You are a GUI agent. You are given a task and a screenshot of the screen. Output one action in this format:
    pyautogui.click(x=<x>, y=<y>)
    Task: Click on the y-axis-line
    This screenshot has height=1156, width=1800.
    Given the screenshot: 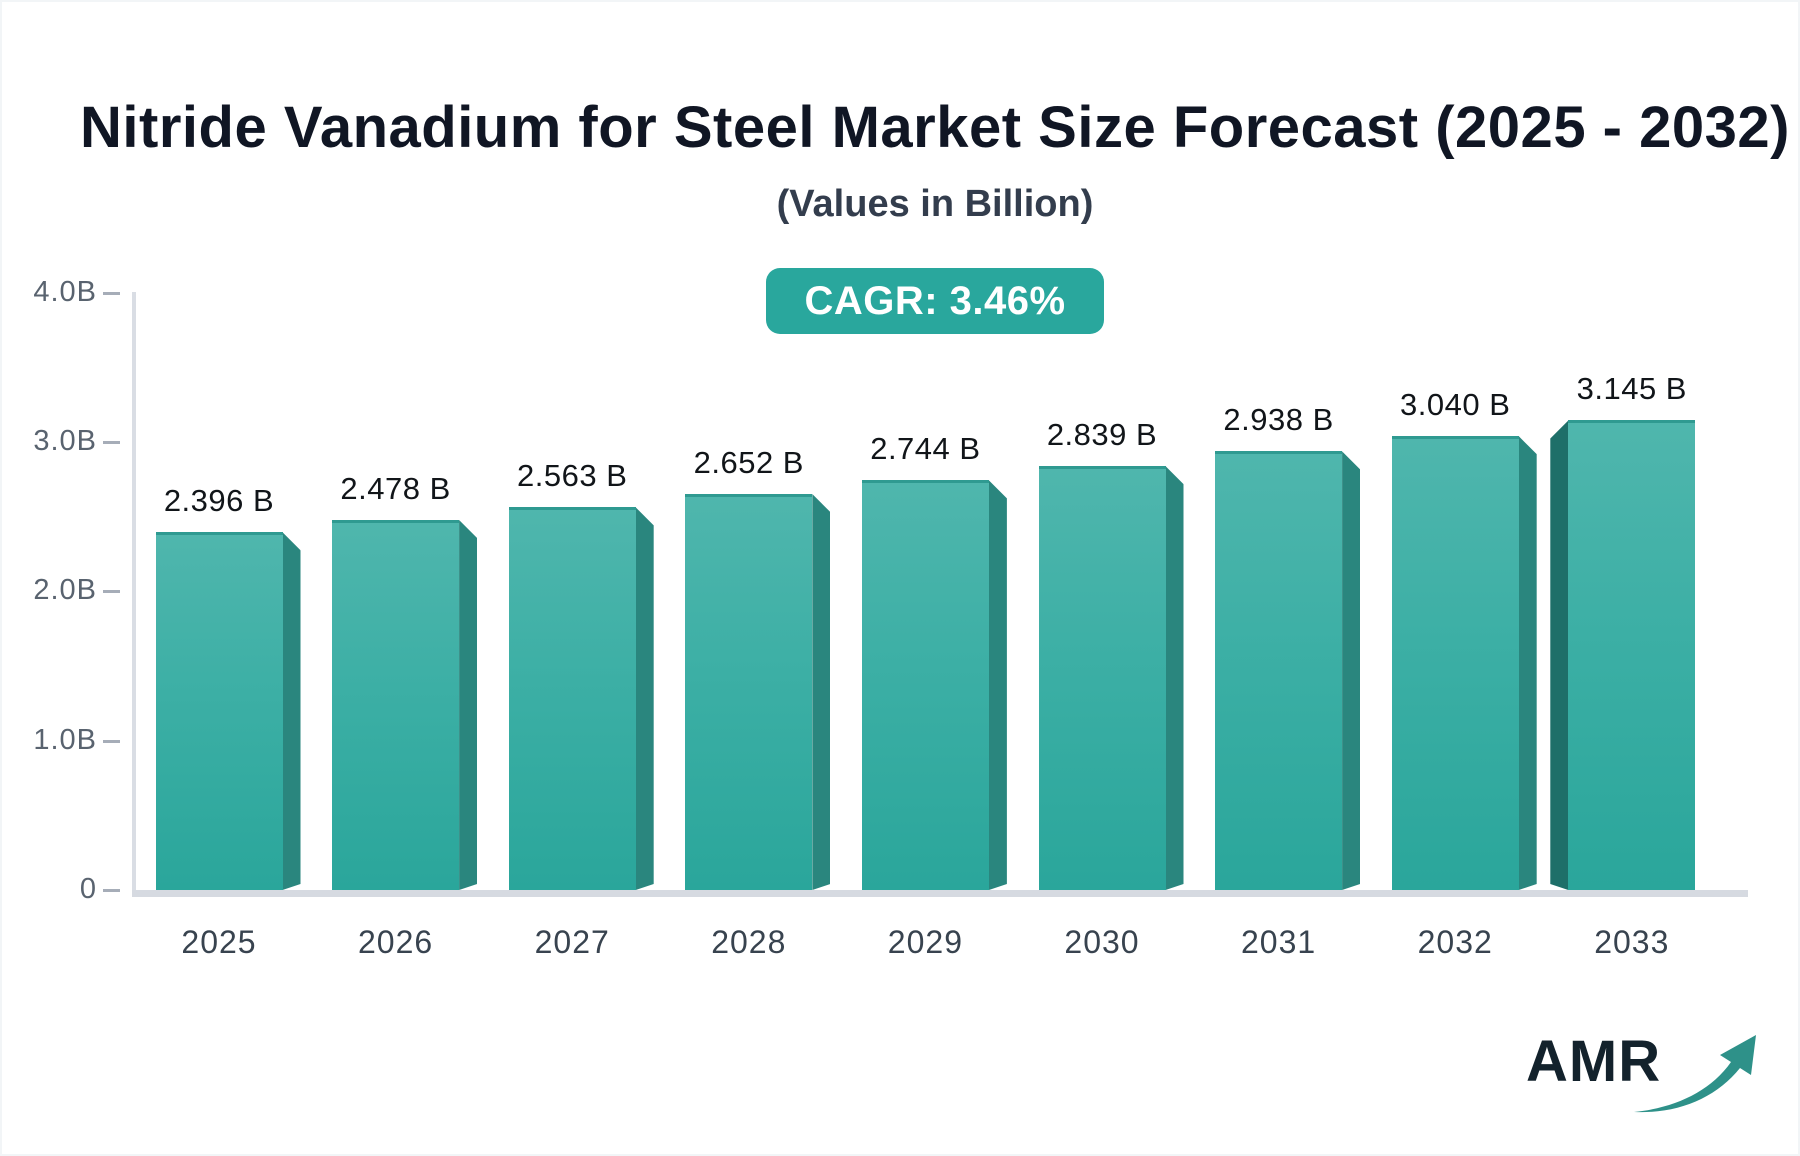 What is the action you would take?
    pyautogui.click(x=134, y=592)
    